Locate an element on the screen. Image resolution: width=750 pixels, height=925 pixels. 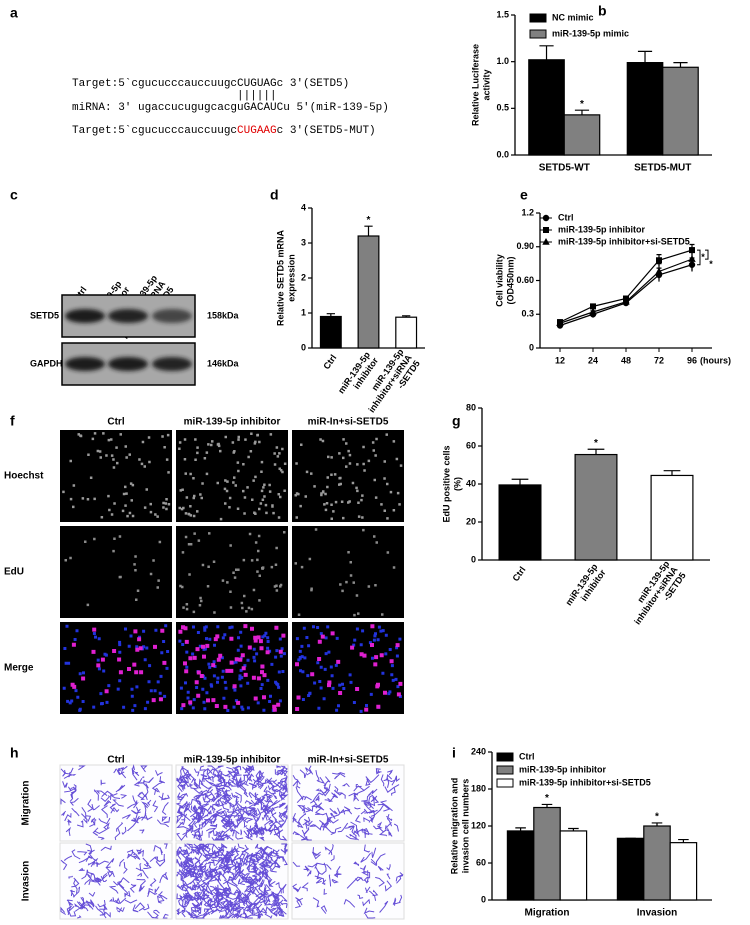
x-tick-label: 48 is located at coordinates (626, 360).